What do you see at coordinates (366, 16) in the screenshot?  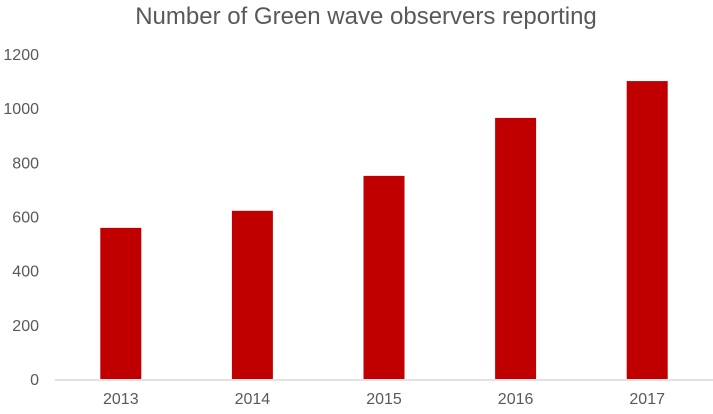 I see `chart-title: Number of Green wave observers reporting` at bounding box center [366, 16].